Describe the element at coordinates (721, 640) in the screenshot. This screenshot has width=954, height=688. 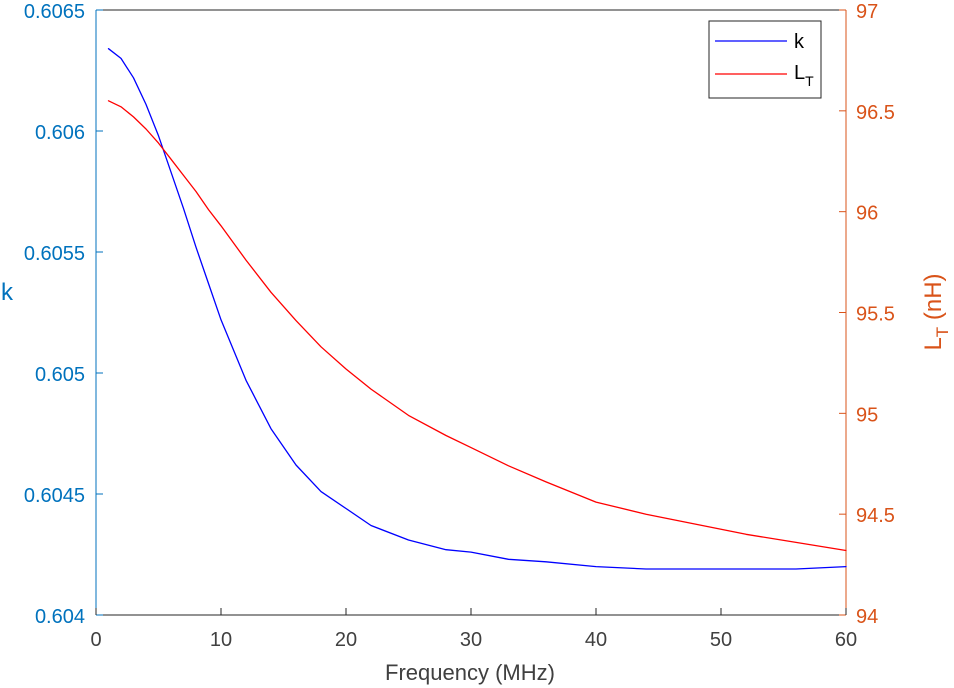
I see `x-tick-label: 50` at that location.